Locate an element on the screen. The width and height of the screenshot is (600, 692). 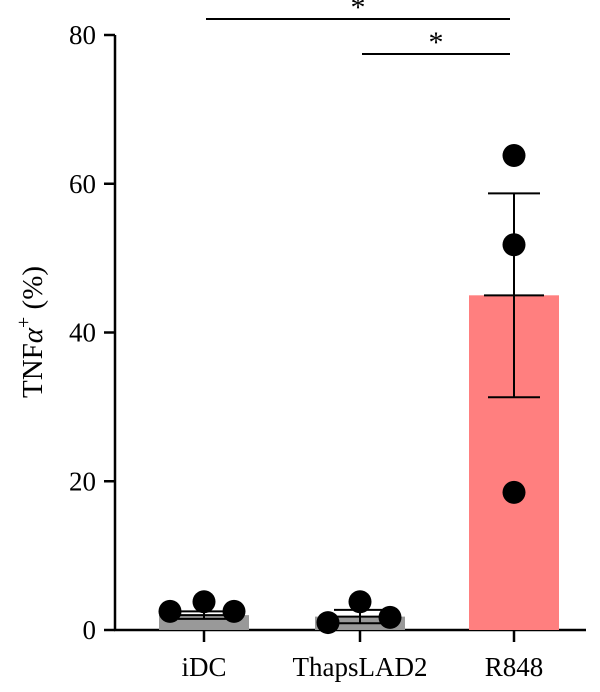
y-title-sup: + is located at coordinates (24, 322).